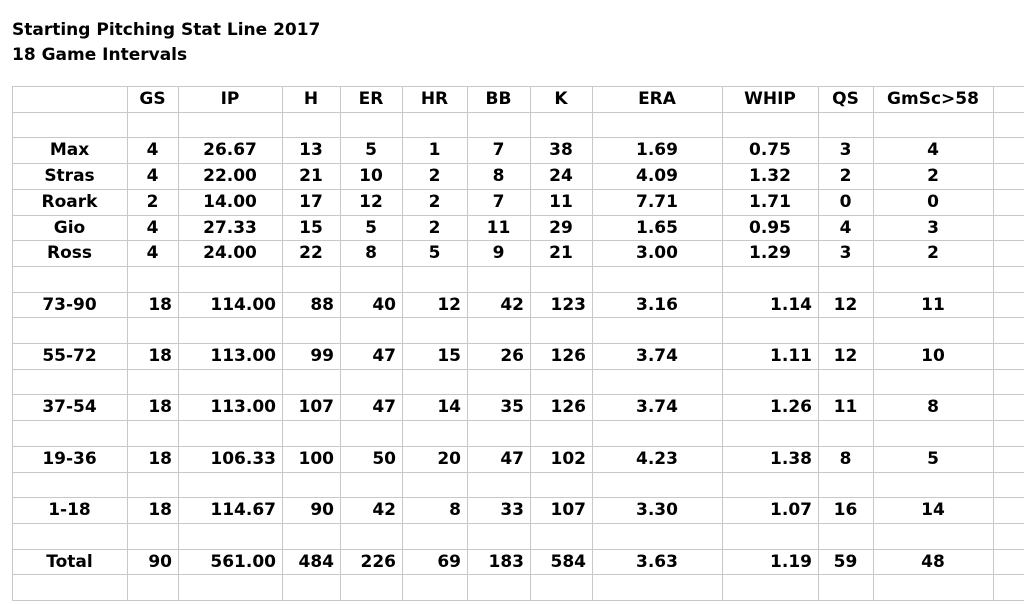 The width and height of the screenshot is (1024, 604). What do you see at coordinates (384, 510) in the screenshot?
I see `cell: 42` at bounding box center [384, 510].